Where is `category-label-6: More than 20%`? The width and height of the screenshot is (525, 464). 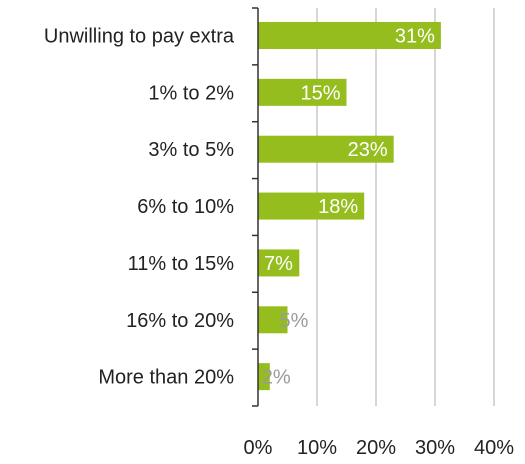
category-label-6: More than 20% is located at coordinates (166, 378).